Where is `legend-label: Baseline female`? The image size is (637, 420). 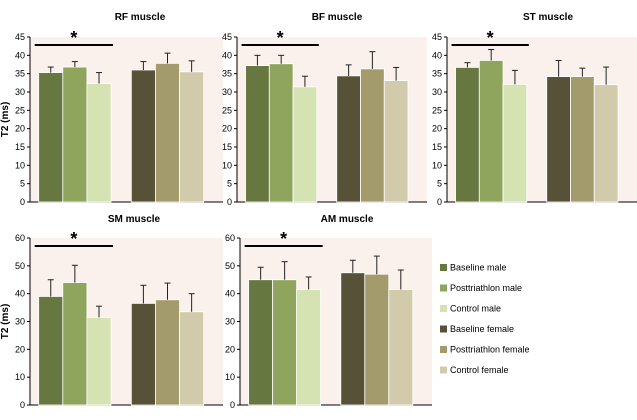 legend-label: Baseline female is located at coordinates (482, 329).